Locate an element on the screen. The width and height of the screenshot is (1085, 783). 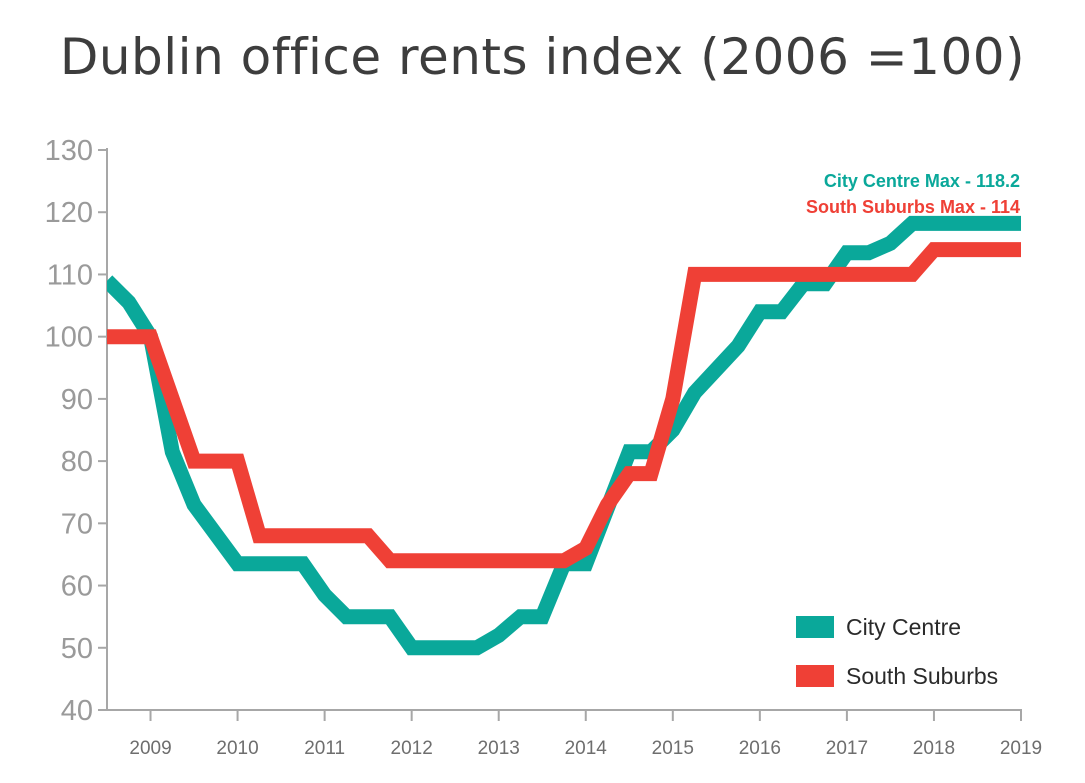
y-tick-label: 100 is located at coordinates (69, 338).